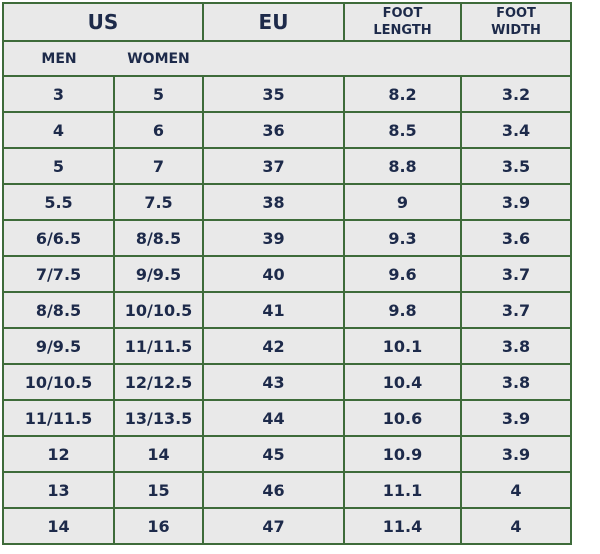 The width and height of the screenshot is (600, 554). I want to click on foot-length-cell: 11.1, so click(402, 490).